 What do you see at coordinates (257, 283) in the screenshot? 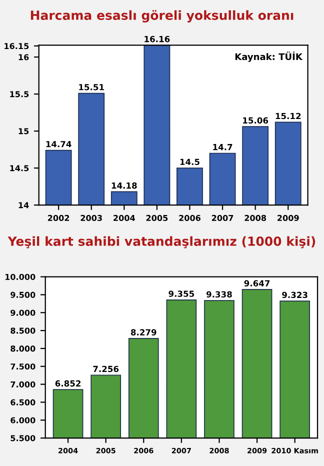
I see `data-label: 9.647` at bounding box center [257, 283].